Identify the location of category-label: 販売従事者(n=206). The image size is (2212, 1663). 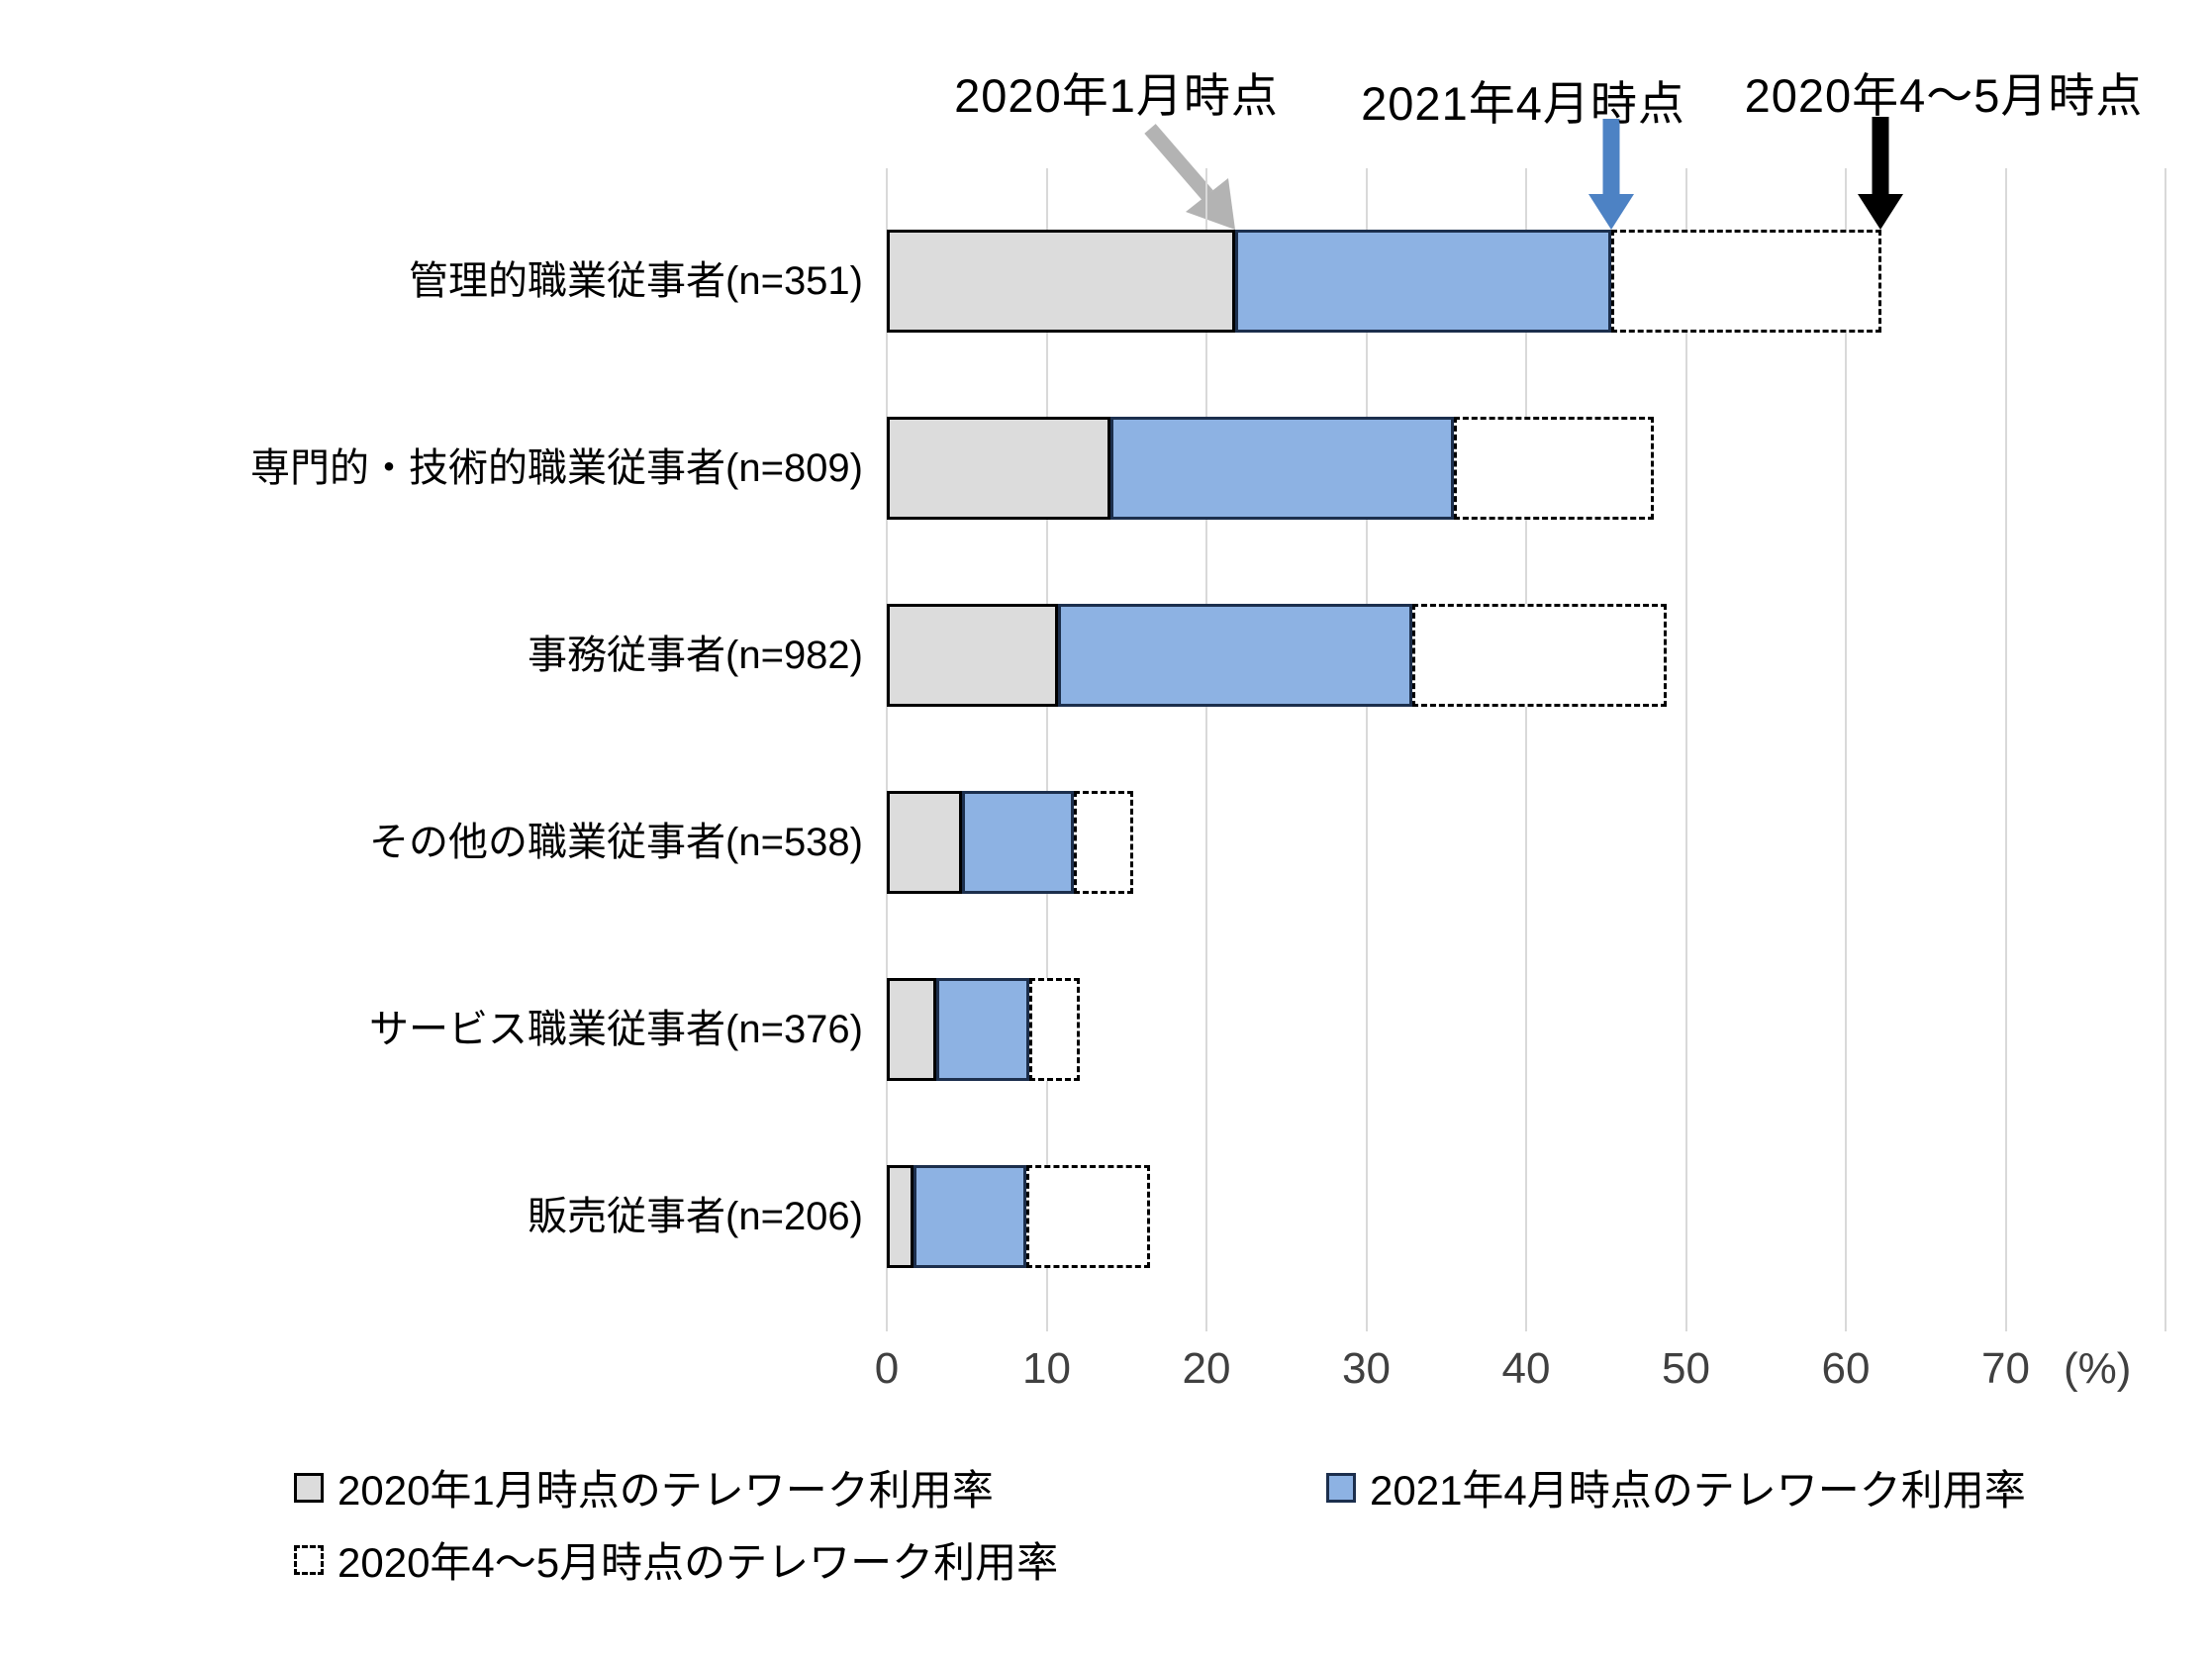
(695, 1216).